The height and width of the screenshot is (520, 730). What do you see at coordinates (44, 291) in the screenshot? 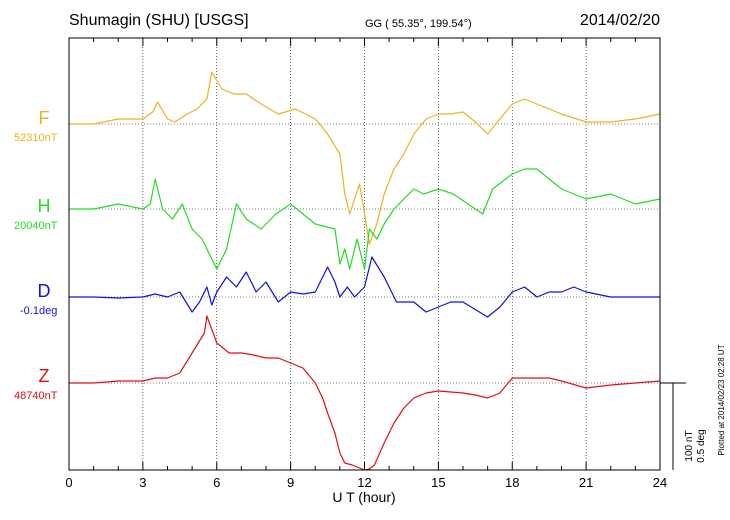
I see `component-label-d: D` at bounding box center [44, 291].